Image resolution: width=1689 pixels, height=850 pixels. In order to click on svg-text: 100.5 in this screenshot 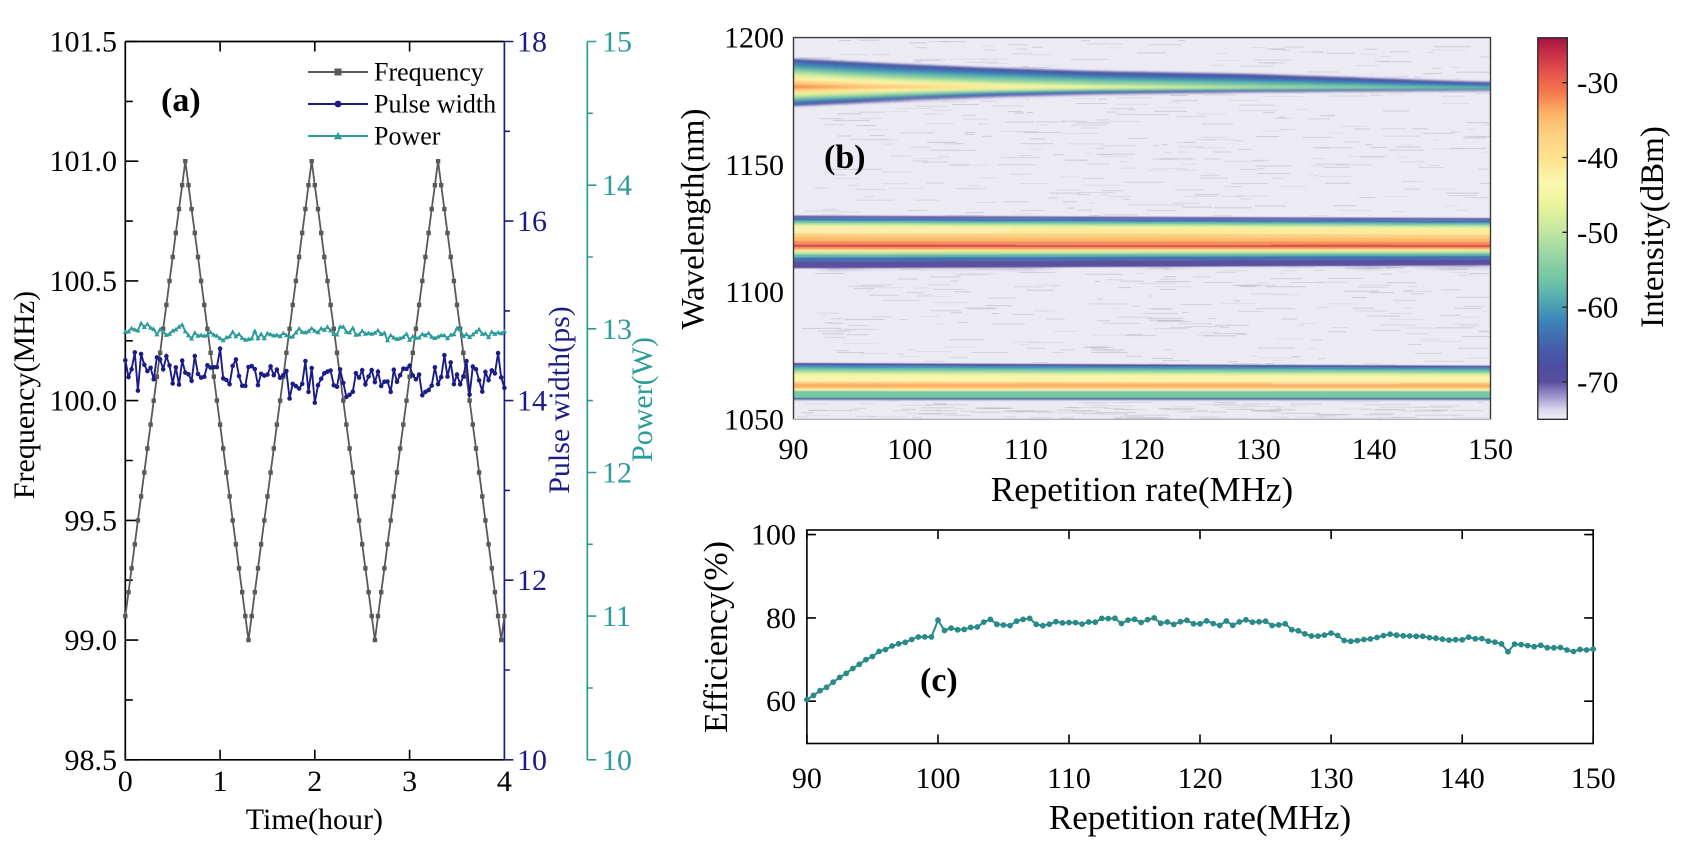, I will do `click(84, 281)`.